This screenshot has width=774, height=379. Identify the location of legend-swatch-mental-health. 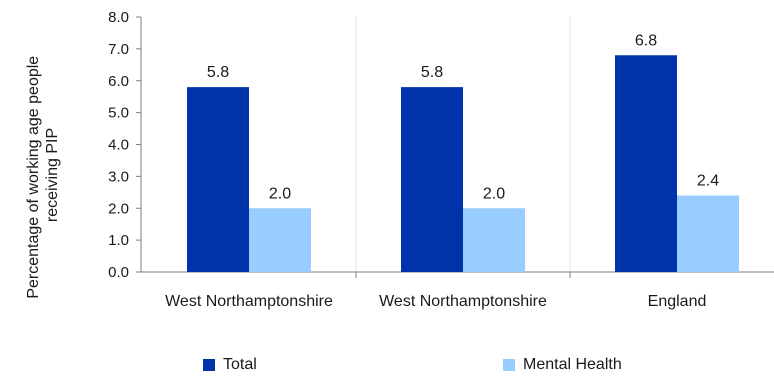
(509, 365).